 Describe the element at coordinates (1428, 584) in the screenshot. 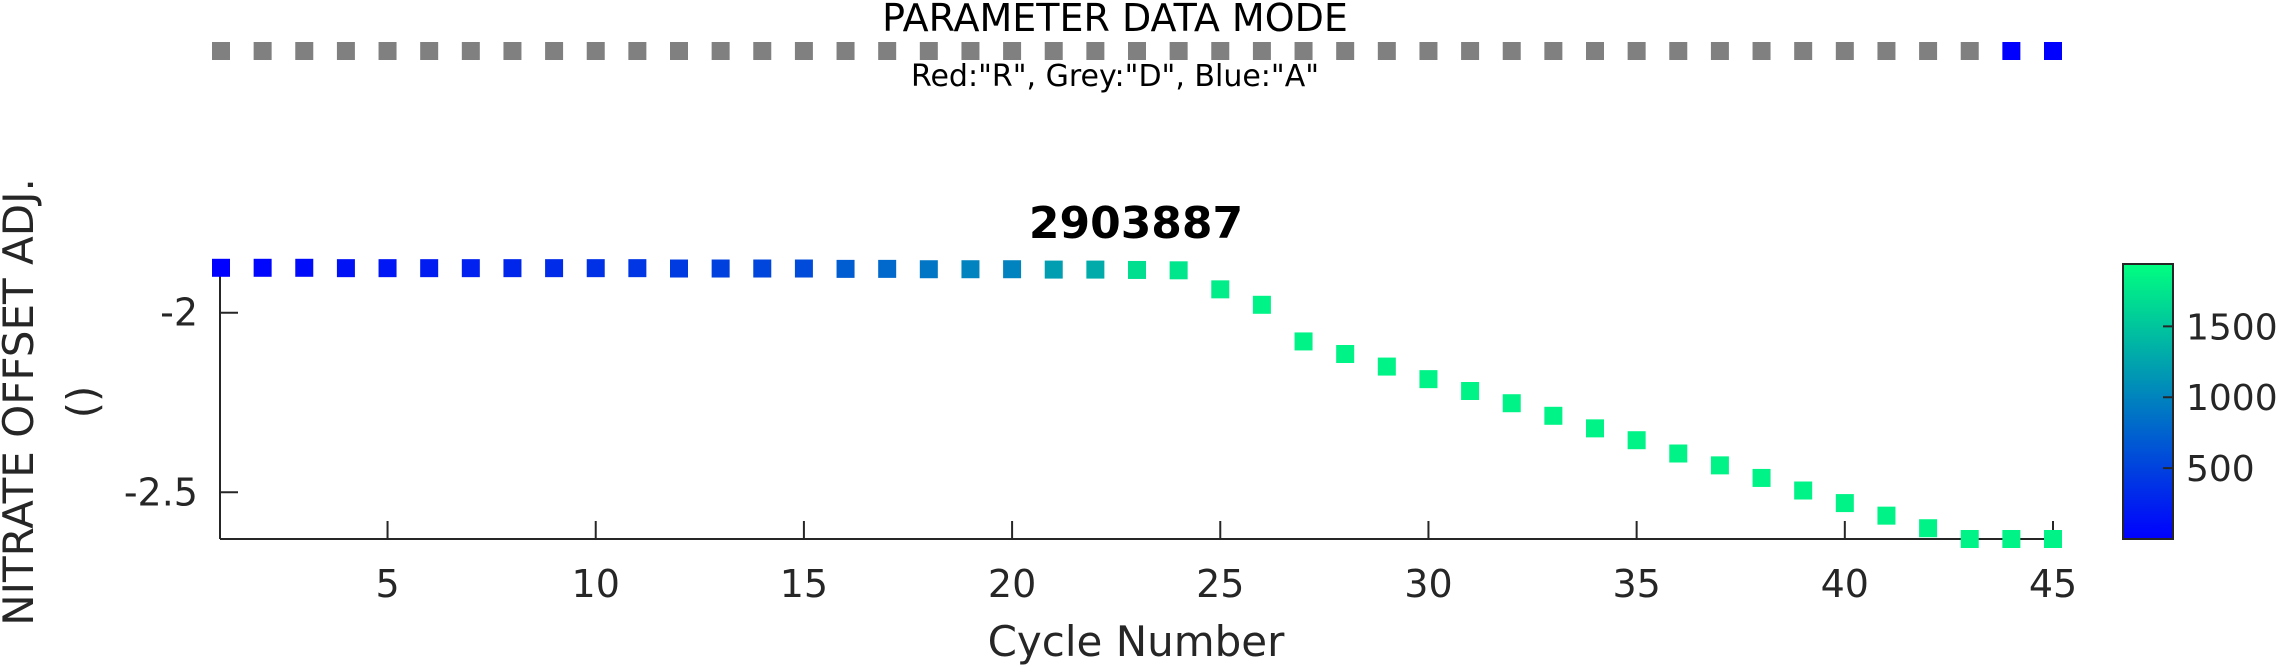

I see `x-tick-label: 30` at that location.